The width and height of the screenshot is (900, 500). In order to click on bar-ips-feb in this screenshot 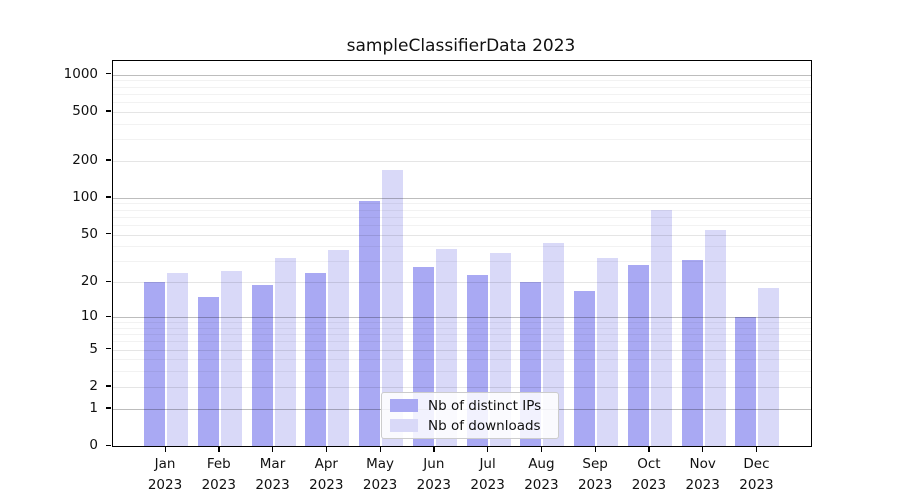, I will do `click(208, 371)`.